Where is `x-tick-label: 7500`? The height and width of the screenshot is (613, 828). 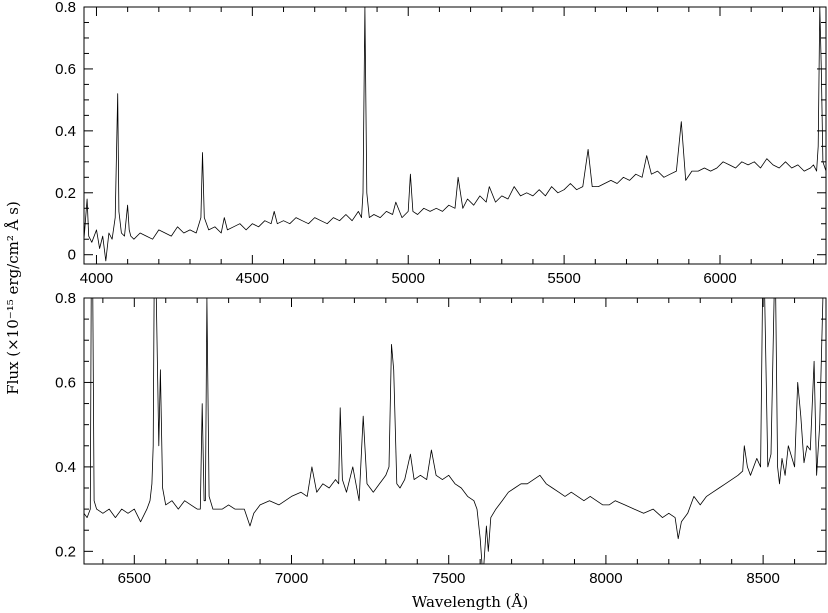 x-tick-label: 7500 is located at coordinates (448, 578).